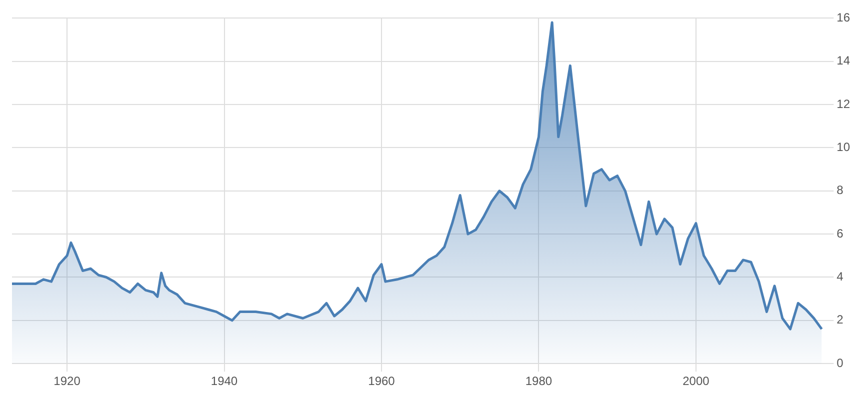  I want to click on x-tick-label: 1940, so click(224, 381).